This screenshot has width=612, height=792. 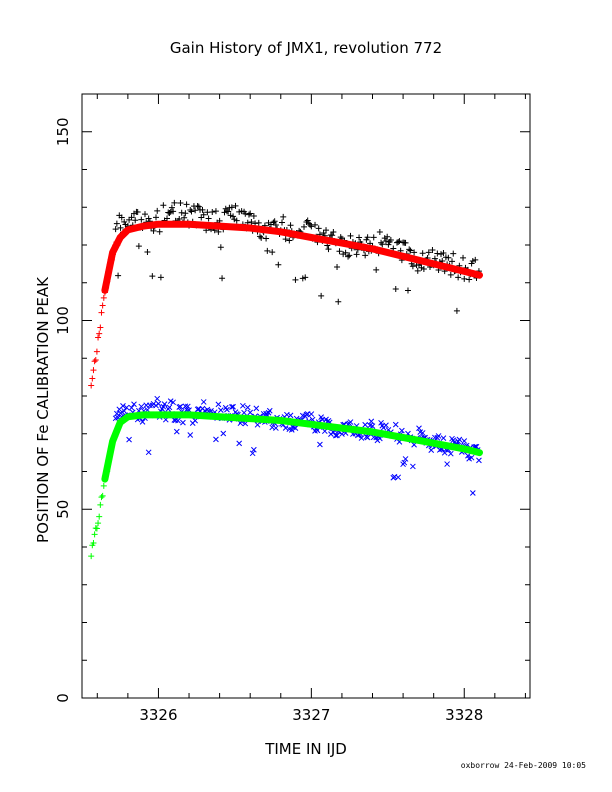 What do you see at coordinates (158, 715) in the screenshot?
I see `x-tick-label: 3326` at bounding box center [158, 715].